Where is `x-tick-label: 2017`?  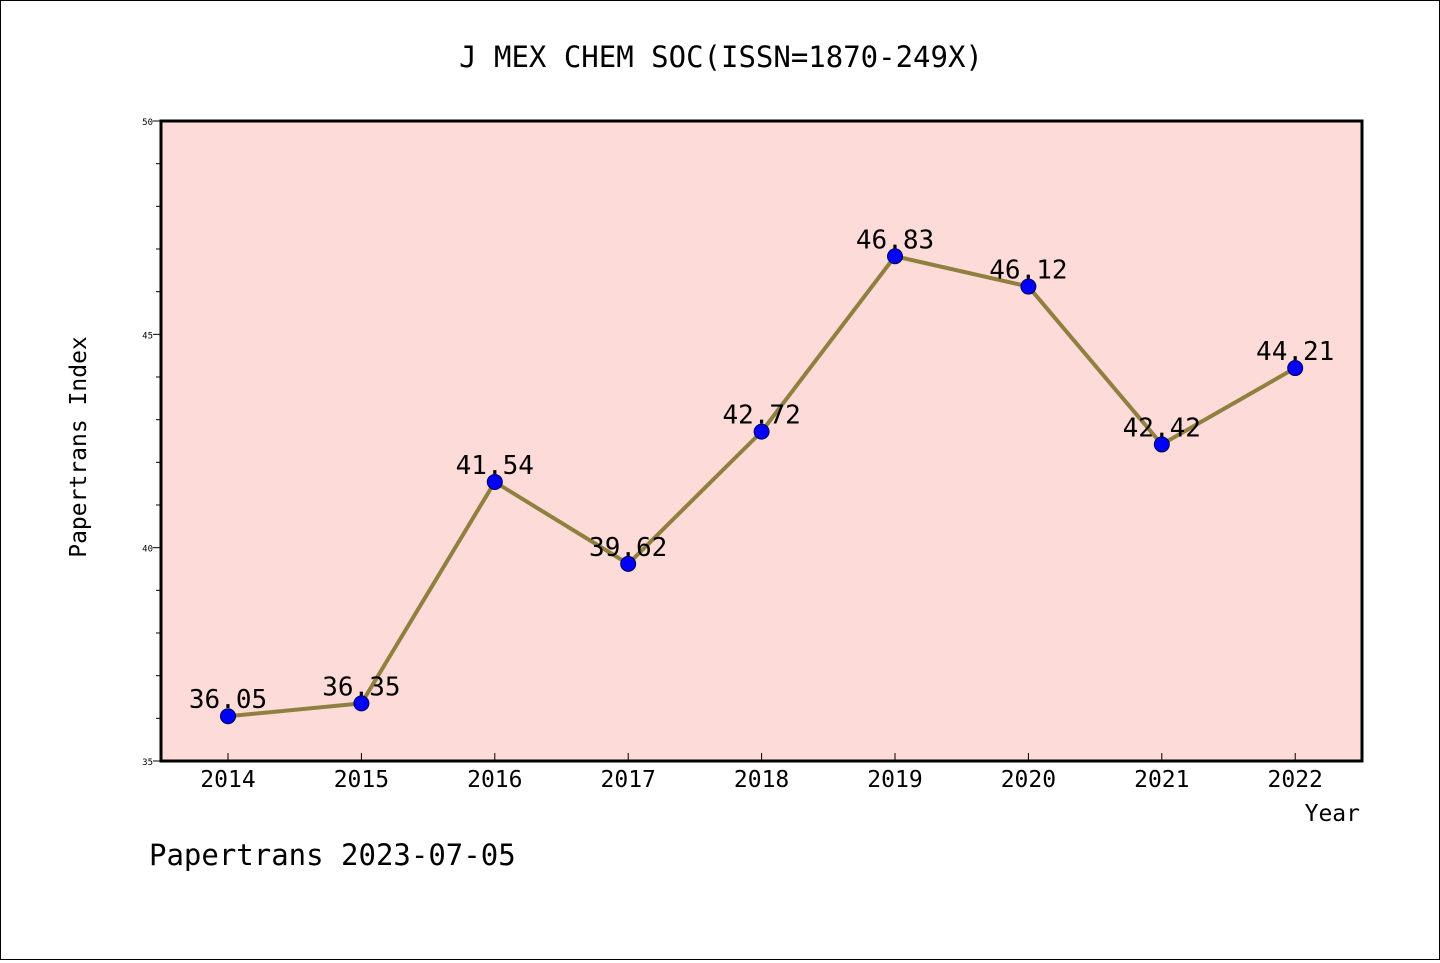
x-tick-label: 2017 is located at coordinates (628, 780).